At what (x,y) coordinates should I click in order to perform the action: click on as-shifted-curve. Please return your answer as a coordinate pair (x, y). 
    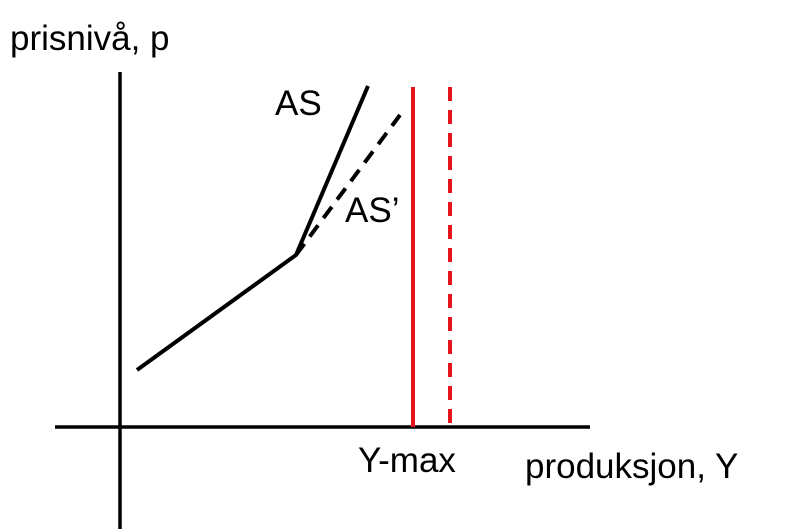
    Looking at the image, I should click on (348, 185).